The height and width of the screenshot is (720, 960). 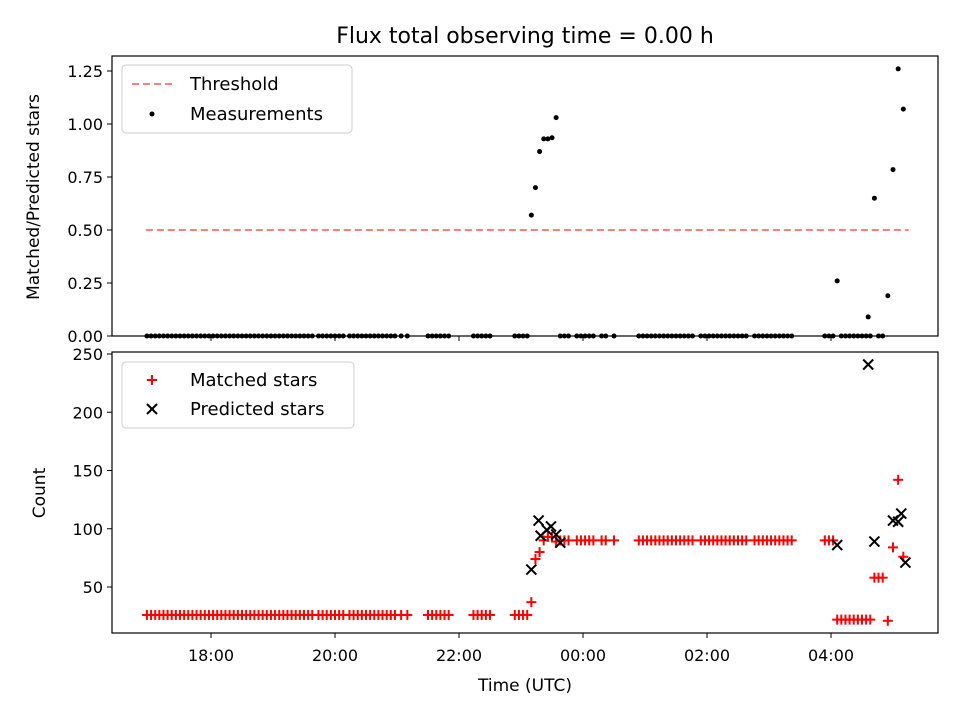 I want to click on top-y-tick-label: 0.75, so click(x=85, y=177).